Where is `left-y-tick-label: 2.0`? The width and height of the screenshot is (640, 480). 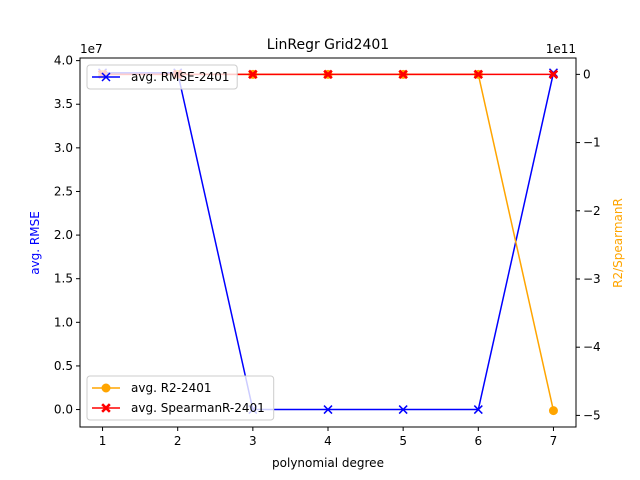
left-y-tick-label: 2.0 is located at coordinates (63, 235).